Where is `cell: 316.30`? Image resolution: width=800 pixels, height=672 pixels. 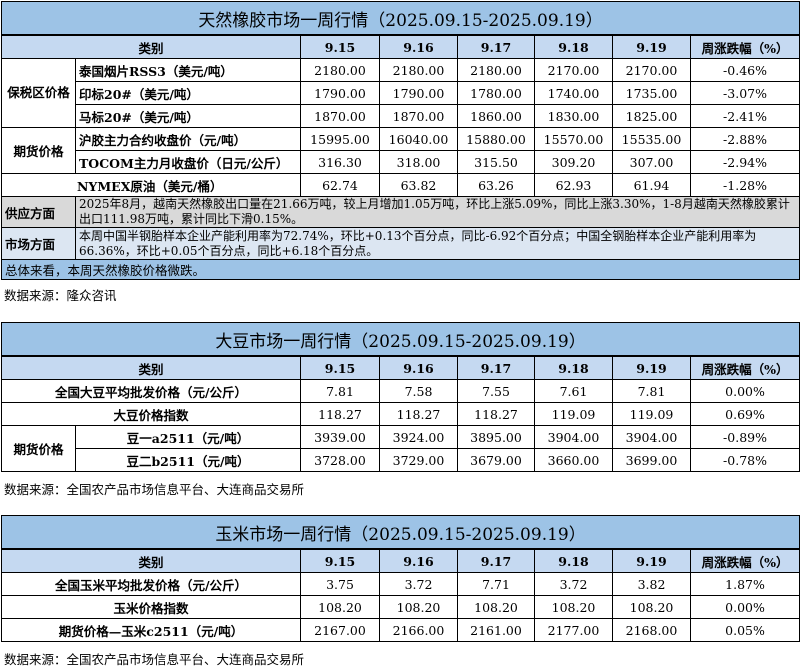
cell: 316.30 is located at coordinates (340, 162).